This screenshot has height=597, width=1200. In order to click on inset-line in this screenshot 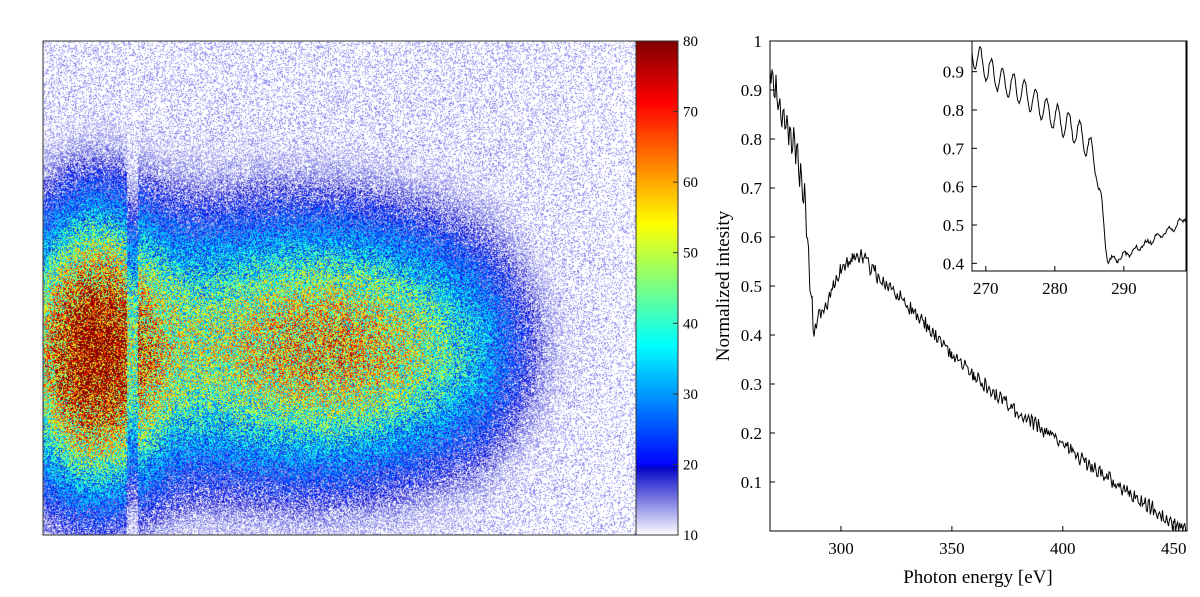, I will do `click(1079, 155)`.